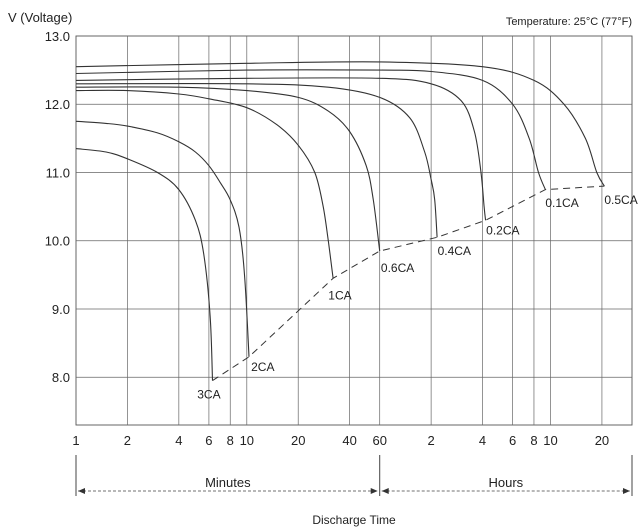  What do you see at coordinates (340, 440) in the screenshot?
I see `x-ticks: 1 2 4 6 8 10 20 40 60 2 4 6 8 10 20` at bounding box center [340, 440].